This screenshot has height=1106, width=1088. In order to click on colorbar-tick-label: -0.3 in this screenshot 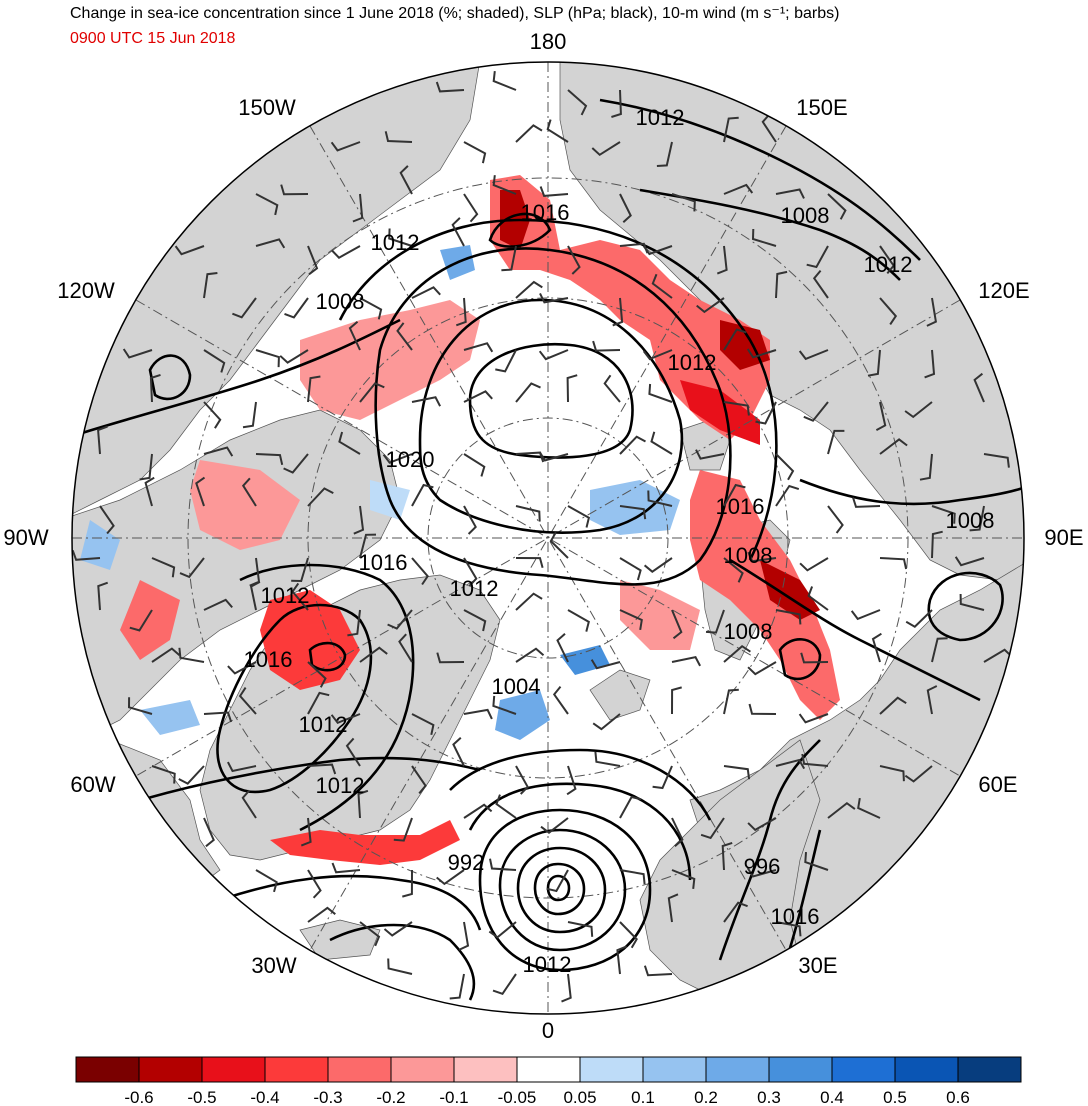, I will do `click(327, 1097)`.